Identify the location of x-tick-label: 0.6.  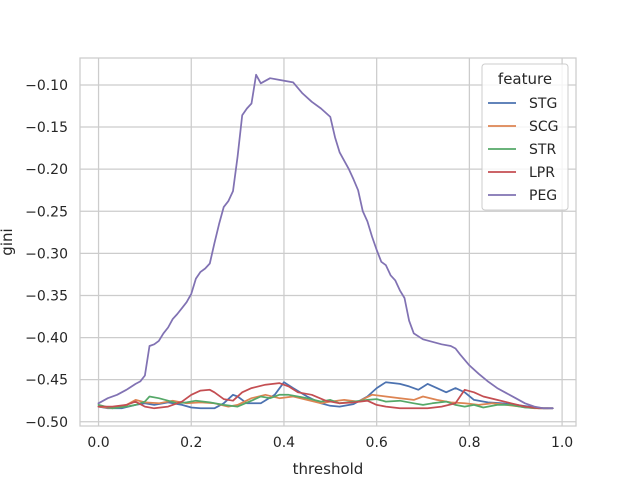
(377, 443).